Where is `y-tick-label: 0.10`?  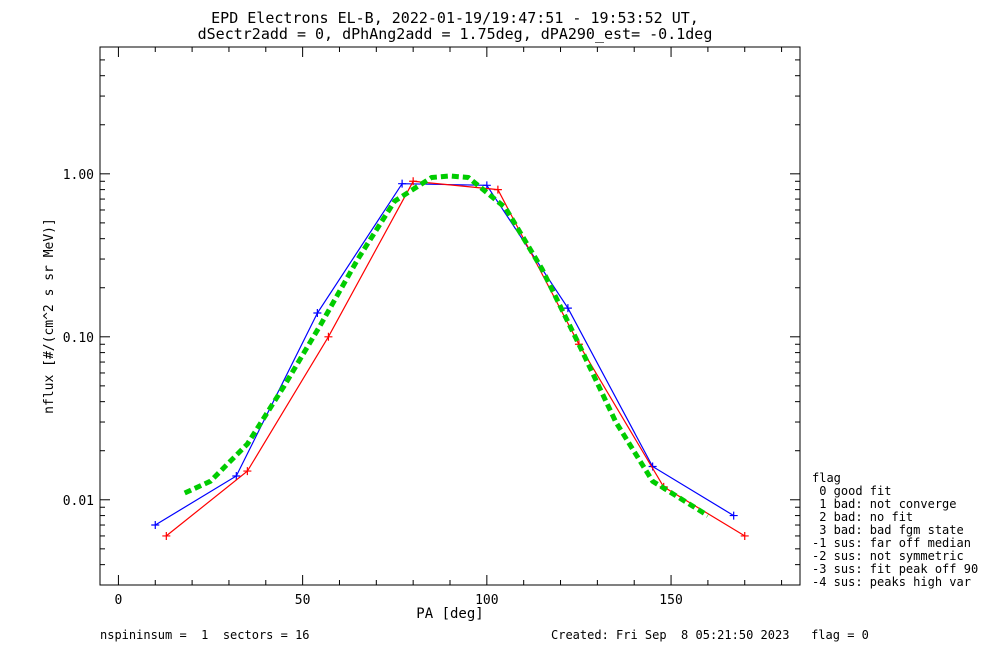 y-tick-label: 0.10 is located at coordinates (78, 338).